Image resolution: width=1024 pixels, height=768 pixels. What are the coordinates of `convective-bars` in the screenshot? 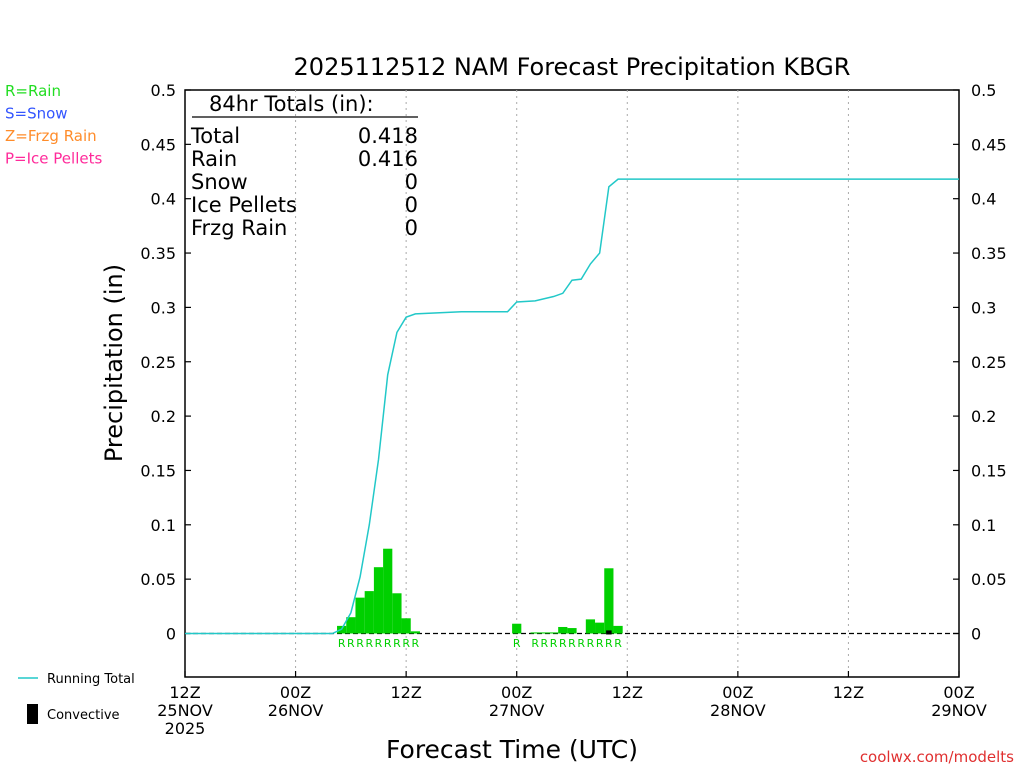 It's located at (609, 632).